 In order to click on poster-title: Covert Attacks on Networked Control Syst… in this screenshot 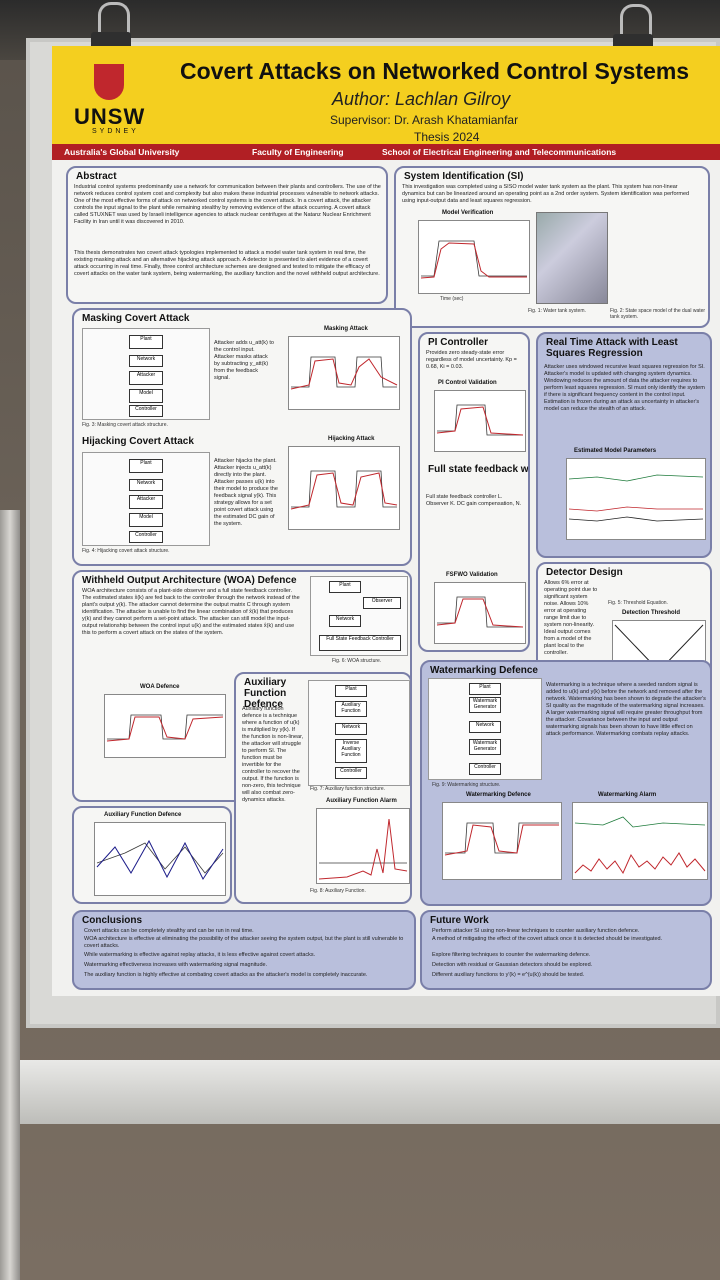, I will do `click(435, 71)`.